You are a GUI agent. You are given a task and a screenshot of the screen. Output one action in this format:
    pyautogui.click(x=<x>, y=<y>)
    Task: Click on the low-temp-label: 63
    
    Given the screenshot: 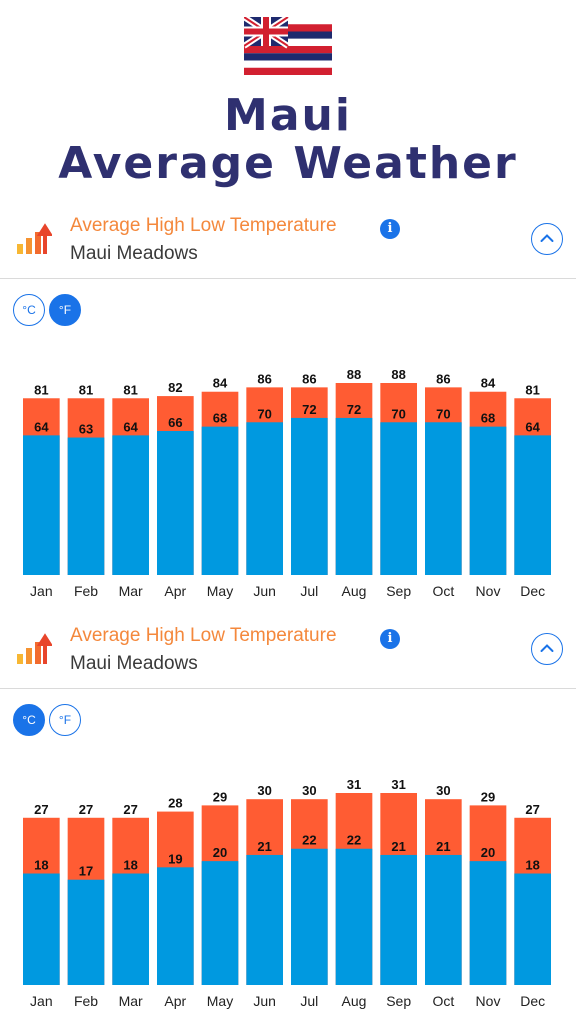 What is the action you would take?
    pyautogui.click(x=86, y=429)
    